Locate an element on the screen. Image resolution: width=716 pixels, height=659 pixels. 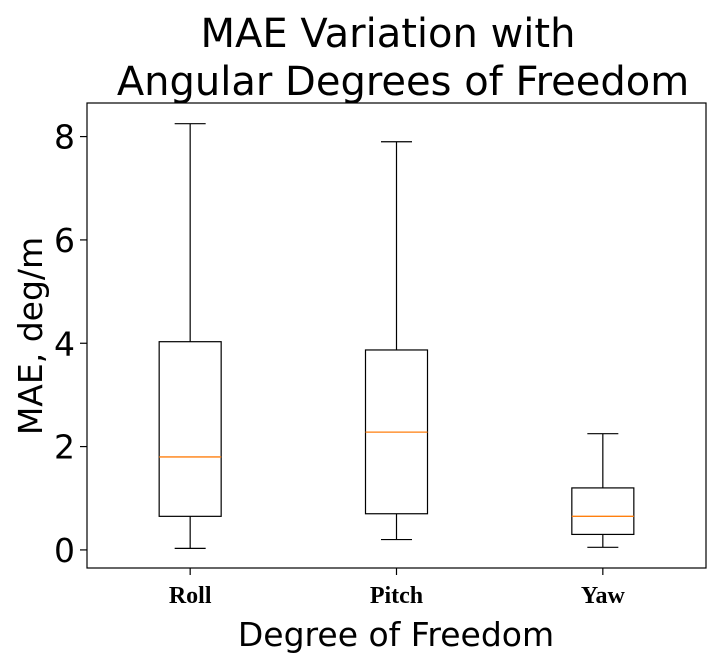
y-tick-label: 8 is located at coordinates (64, 137).